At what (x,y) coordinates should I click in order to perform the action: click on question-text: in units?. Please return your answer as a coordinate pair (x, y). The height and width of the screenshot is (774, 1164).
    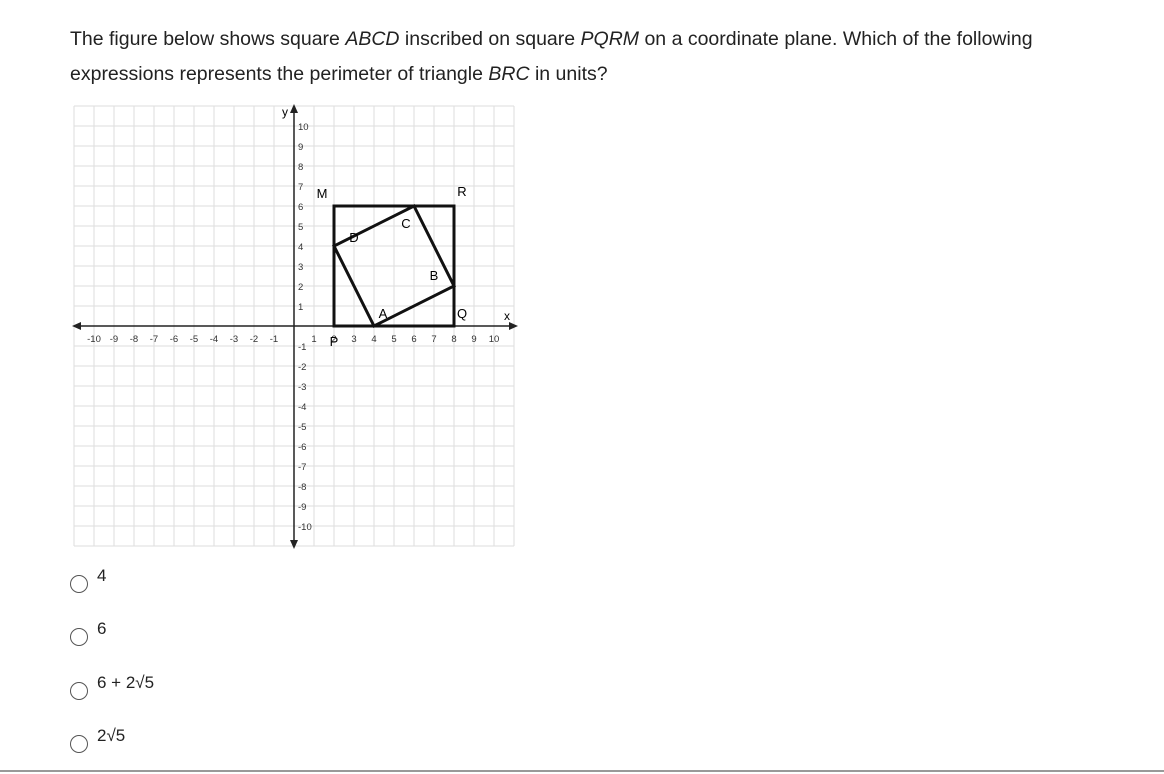
    Looking at the image, I should click on (568, 74).